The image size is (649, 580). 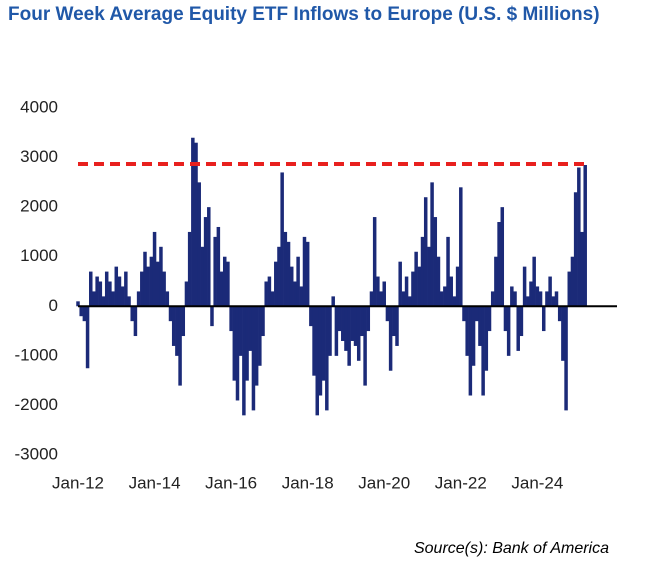 I want to click on y-tick-label: 2000, so click(x=39, y=206).